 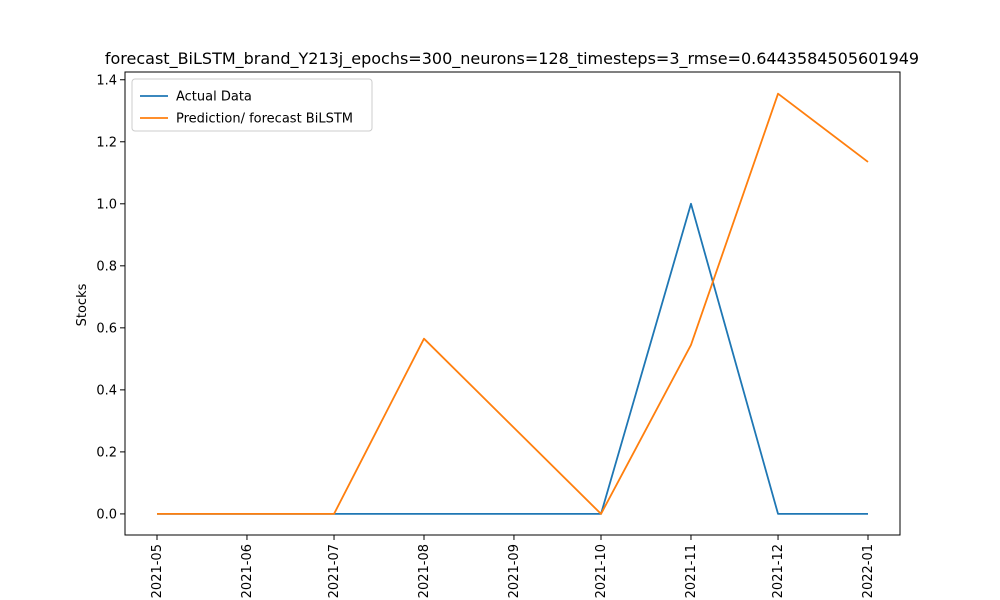 I want to click on y-tick-label: 0.0, so click(x=106, y=514).